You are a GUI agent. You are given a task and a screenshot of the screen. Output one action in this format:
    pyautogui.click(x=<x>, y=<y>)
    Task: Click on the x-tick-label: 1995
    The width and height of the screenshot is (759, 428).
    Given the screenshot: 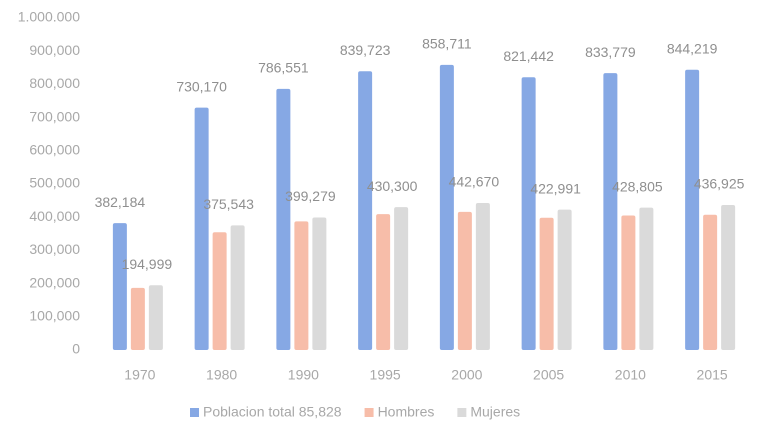 What is the action you would take?
    pyautogui.click(x=385, y=375)
    